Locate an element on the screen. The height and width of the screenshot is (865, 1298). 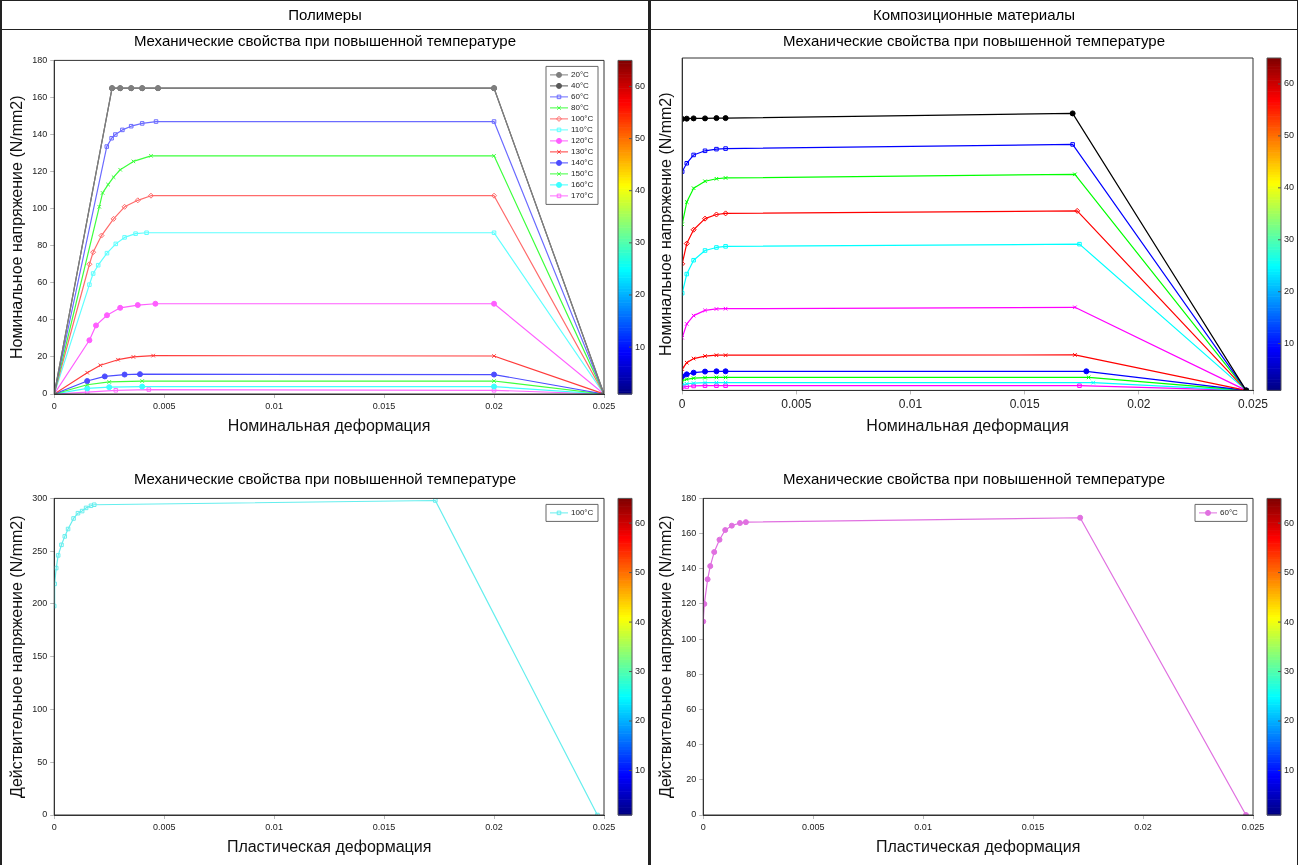
y-tick-label: 300 is located at coordinates (40, 497).